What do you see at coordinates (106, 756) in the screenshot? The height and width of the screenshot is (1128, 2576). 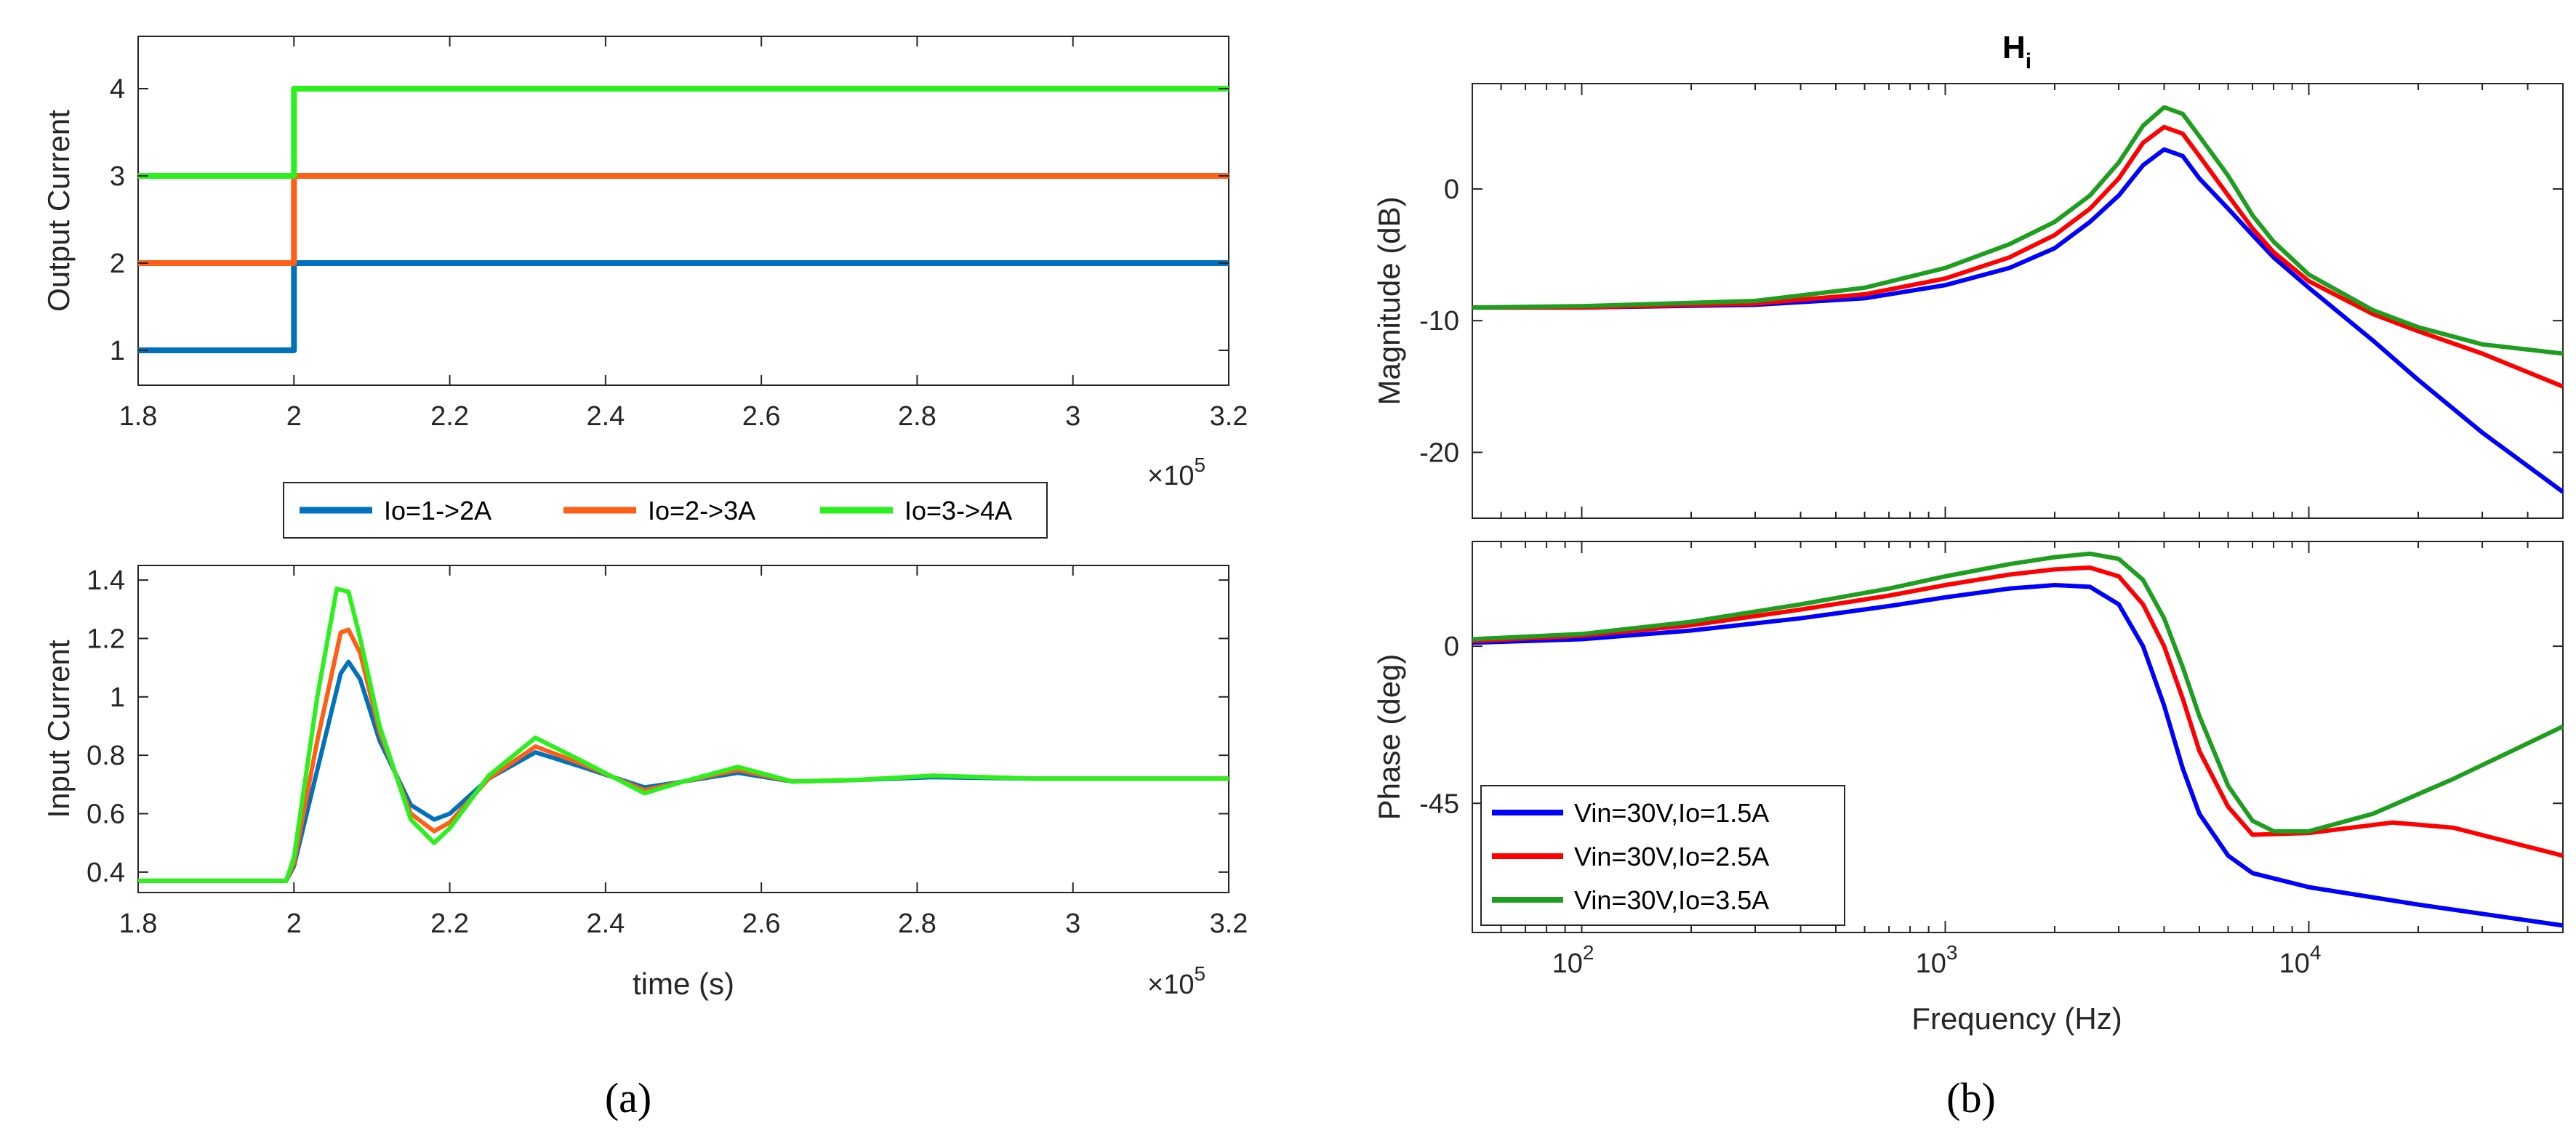 I see `y-tick-label: 0.8` at bounding box center [106, 756].